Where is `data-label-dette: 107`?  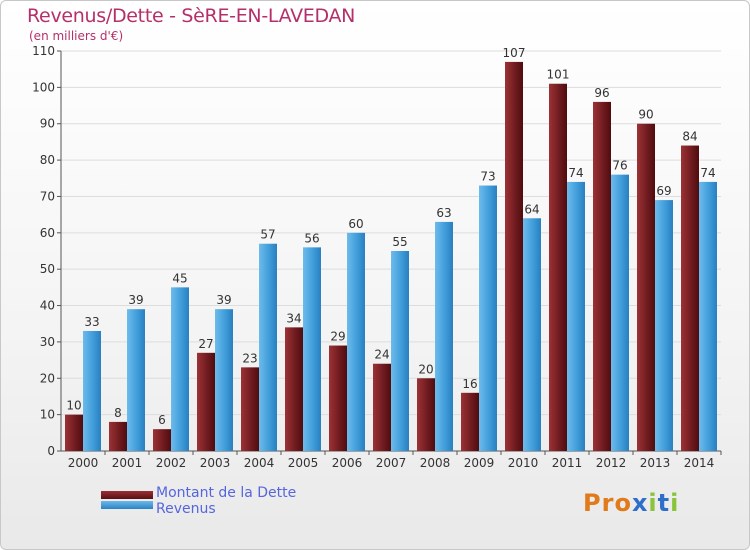 data-label-dette: 107 is located at coordinates (514, 53).